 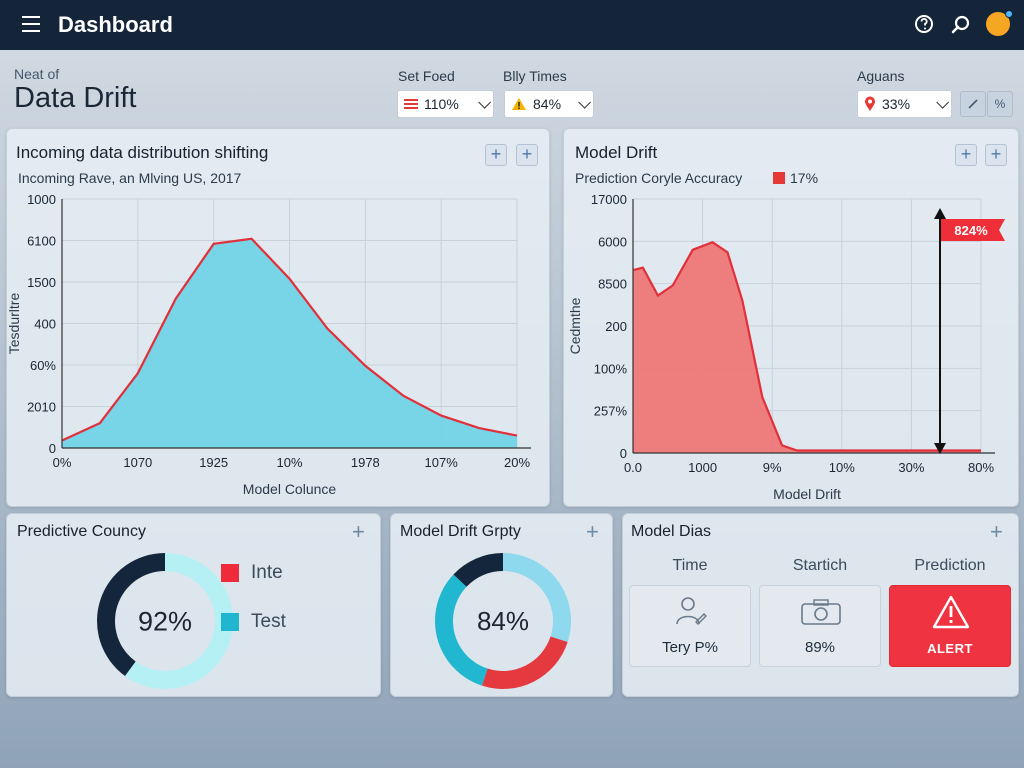 I want to click on legend-item-inte: Inte, so click(x=252, y=573).